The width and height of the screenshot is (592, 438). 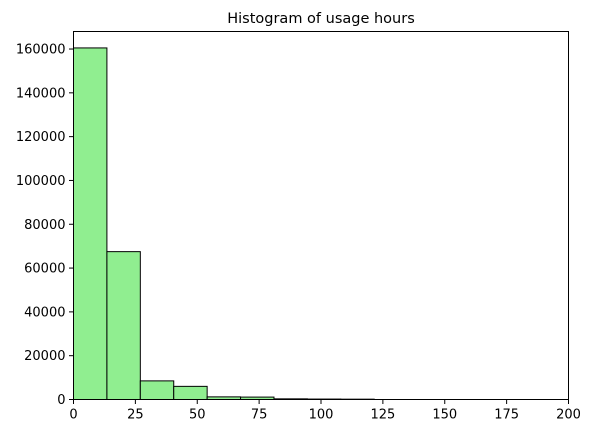 What do you see at coordinates (61, 400) in the screenshot?
I see `y-tick-label-0: 0` at bounding box center [61, 400].